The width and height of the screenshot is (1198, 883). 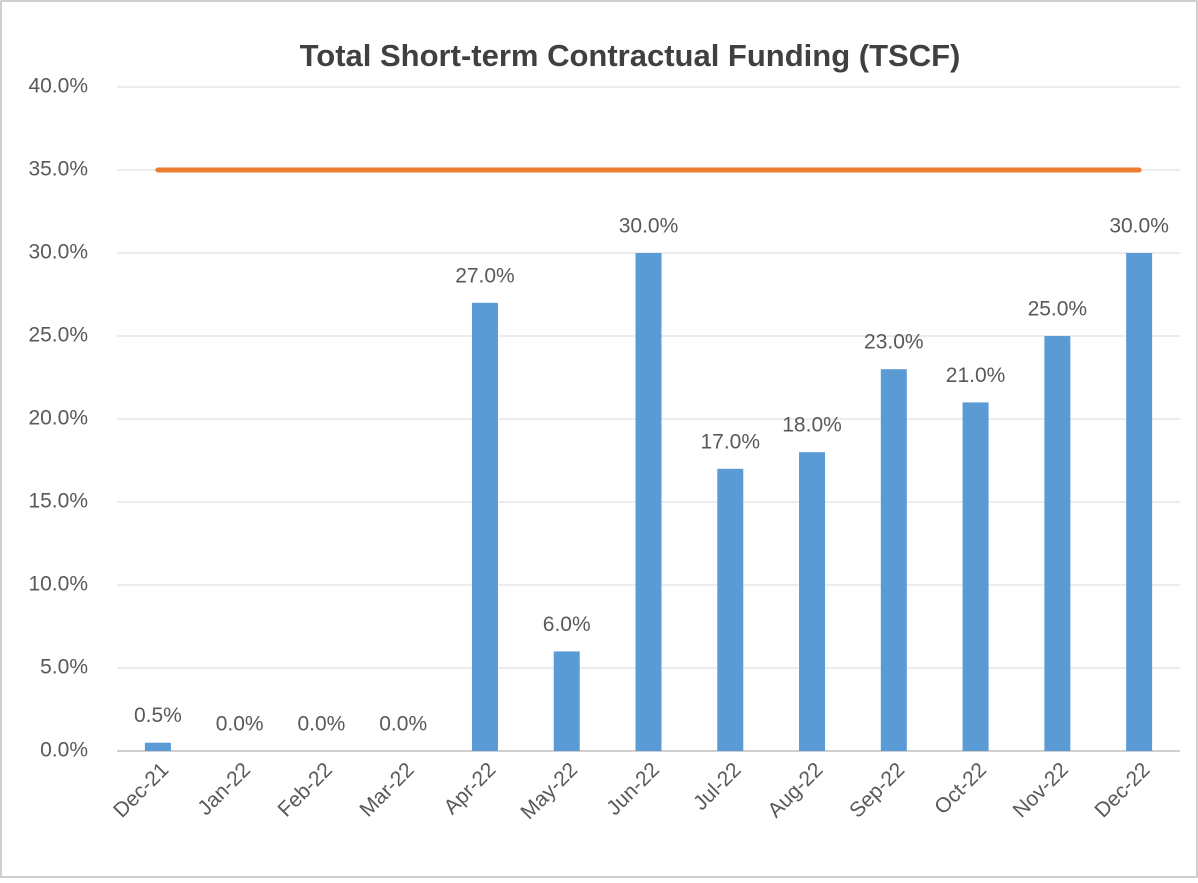 What do you see at coordinates (58, 252) in the screenshot?
I see `y-tick-label: 30.0%` at bounding box center [58, 252].